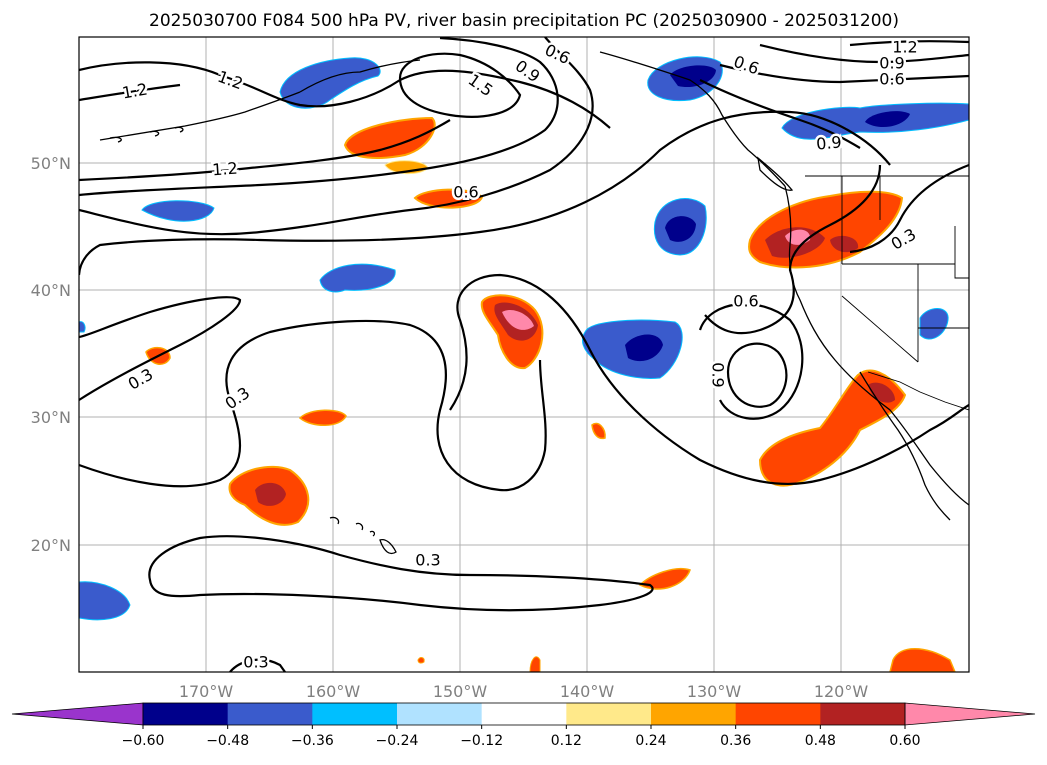 This screenshot has height=765, width=1047. Describe the element at coordinates (82, 327) in the screenshot. I see `precip-neg-037n-180w-edge` at that location.